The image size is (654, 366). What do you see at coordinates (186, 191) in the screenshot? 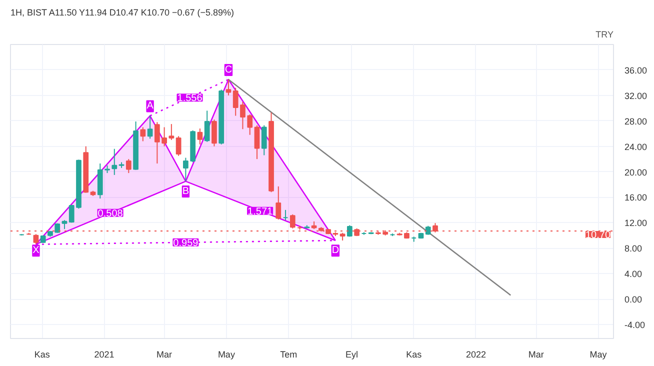
I see `annotation: B` at bounding box center [186, 191].